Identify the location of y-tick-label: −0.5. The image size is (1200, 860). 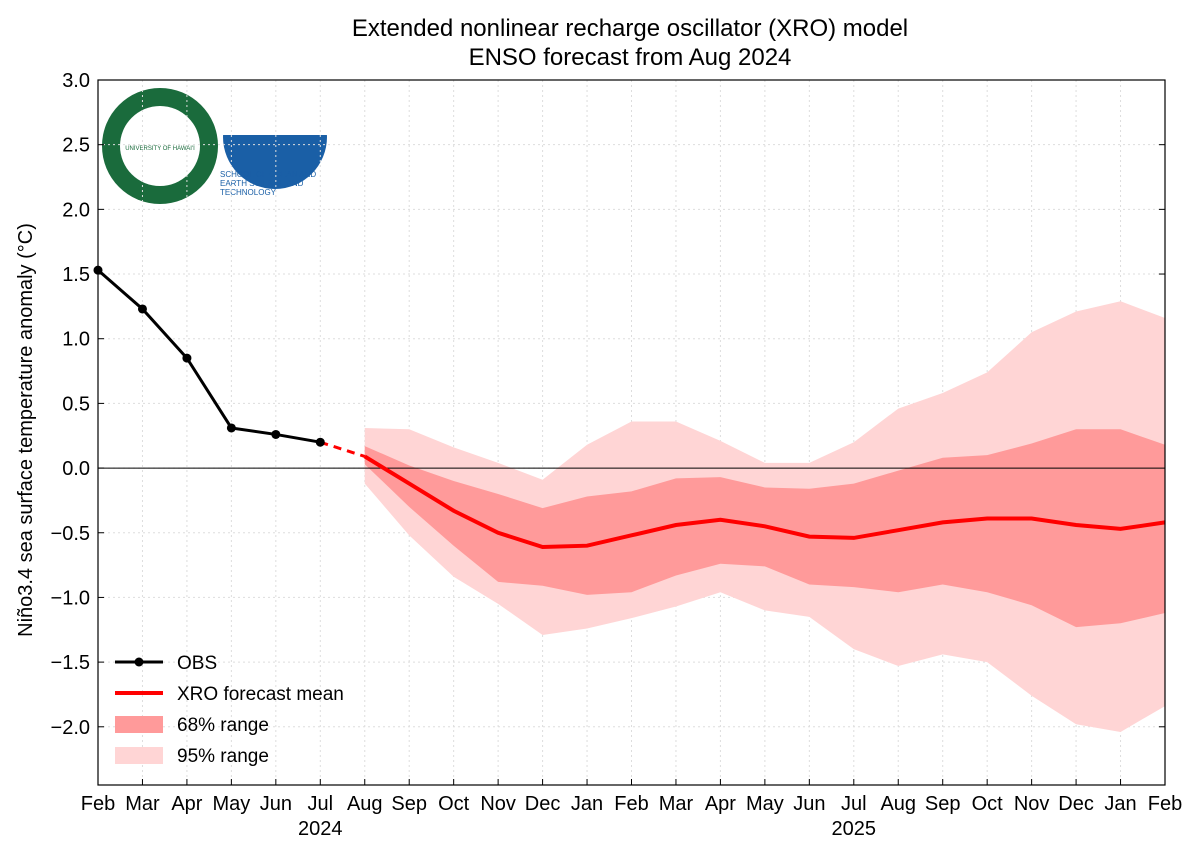
(70, 534).